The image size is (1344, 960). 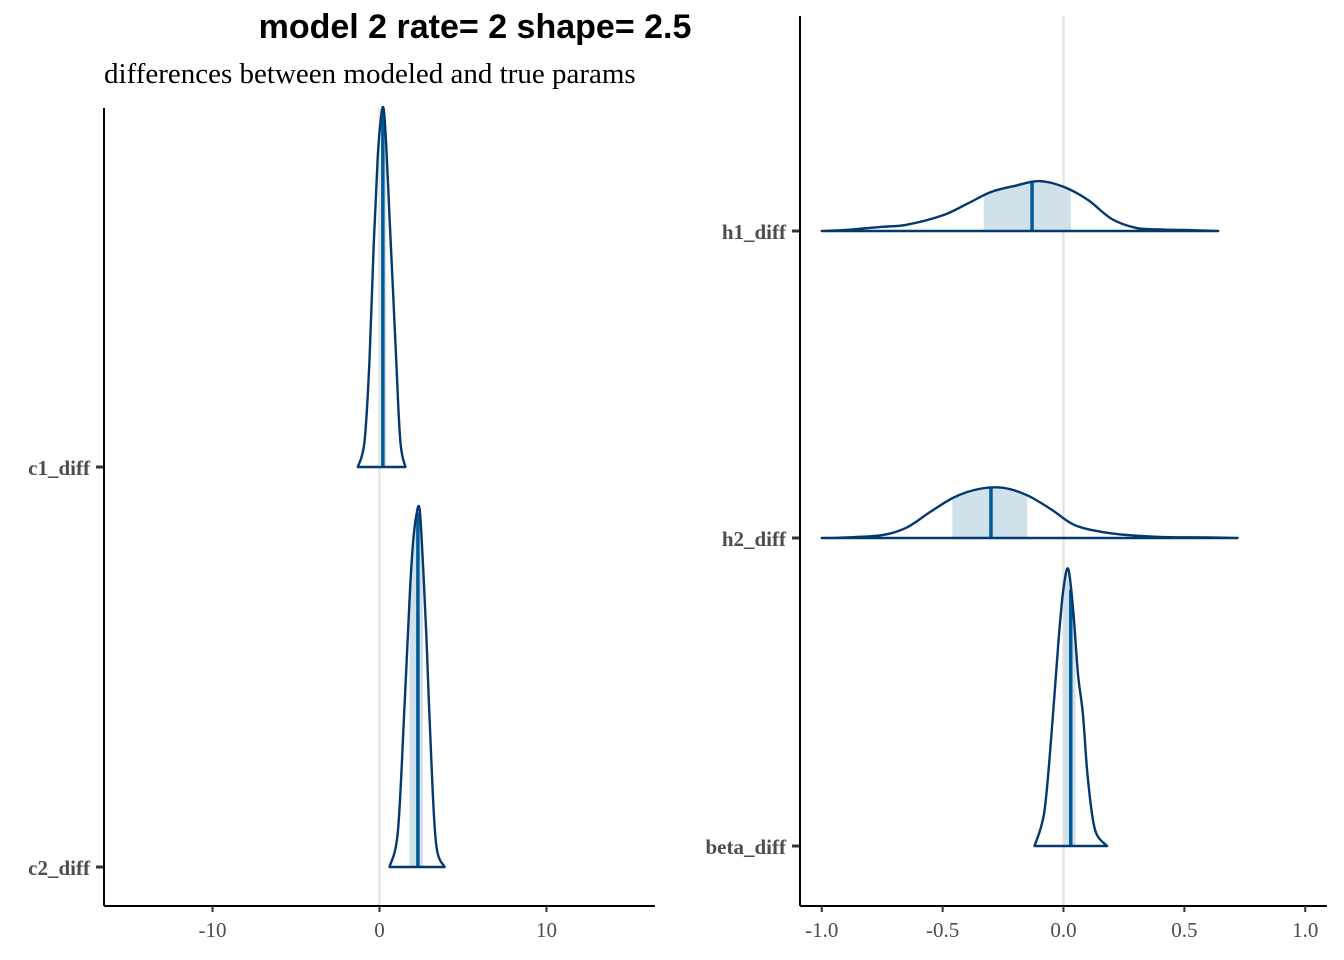 What do you see at coordinates (754, 539) in the screenshot?
I see `y-tick-label-h2-diff: h2_diff` at bounding box center [754, 539].